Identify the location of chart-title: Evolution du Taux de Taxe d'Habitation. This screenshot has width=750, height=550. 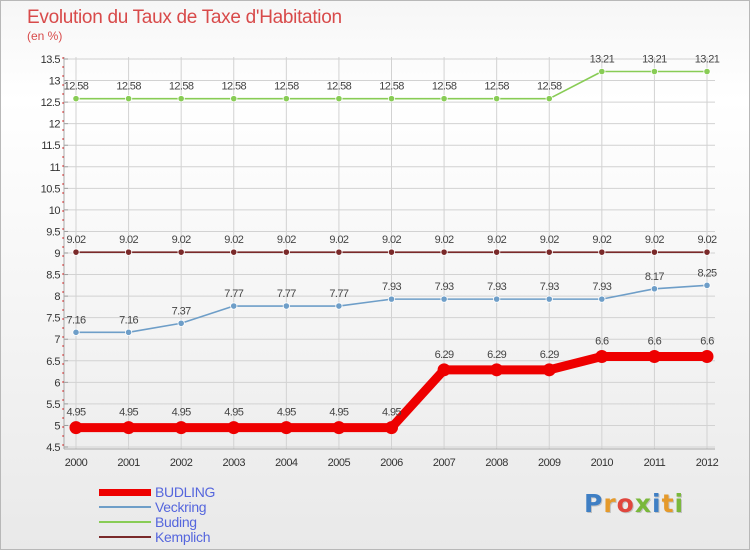
(184, 17).